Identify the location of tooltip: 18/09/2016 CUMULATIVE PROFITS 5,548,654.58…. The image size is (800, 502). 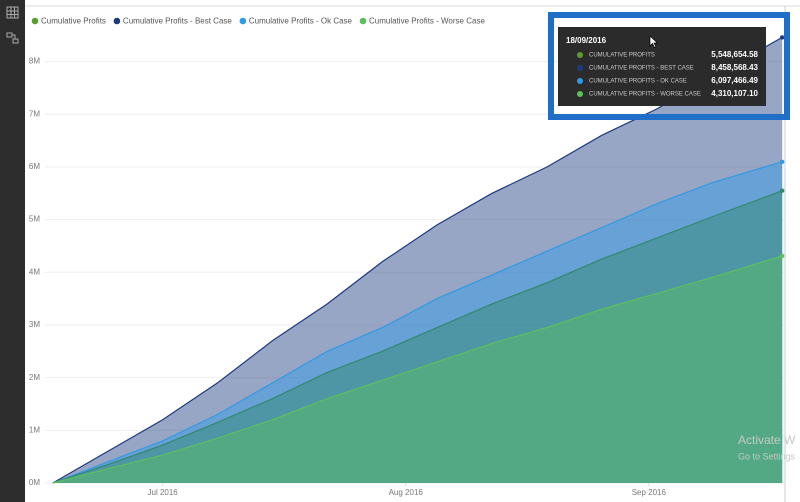
(662, 66).